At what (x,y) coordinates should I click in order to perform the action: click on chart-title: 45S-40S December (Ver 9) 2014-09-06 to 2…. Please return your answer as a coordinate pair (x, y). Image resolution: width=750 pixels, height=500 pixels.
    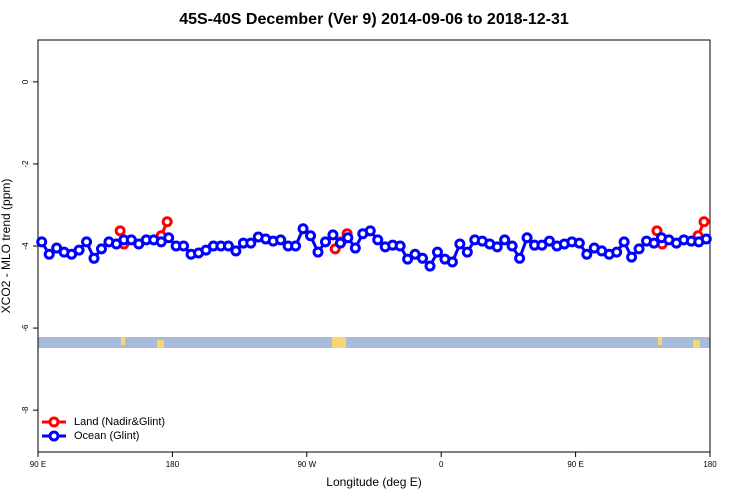
    Looking at the image, I should click on (374, 19).